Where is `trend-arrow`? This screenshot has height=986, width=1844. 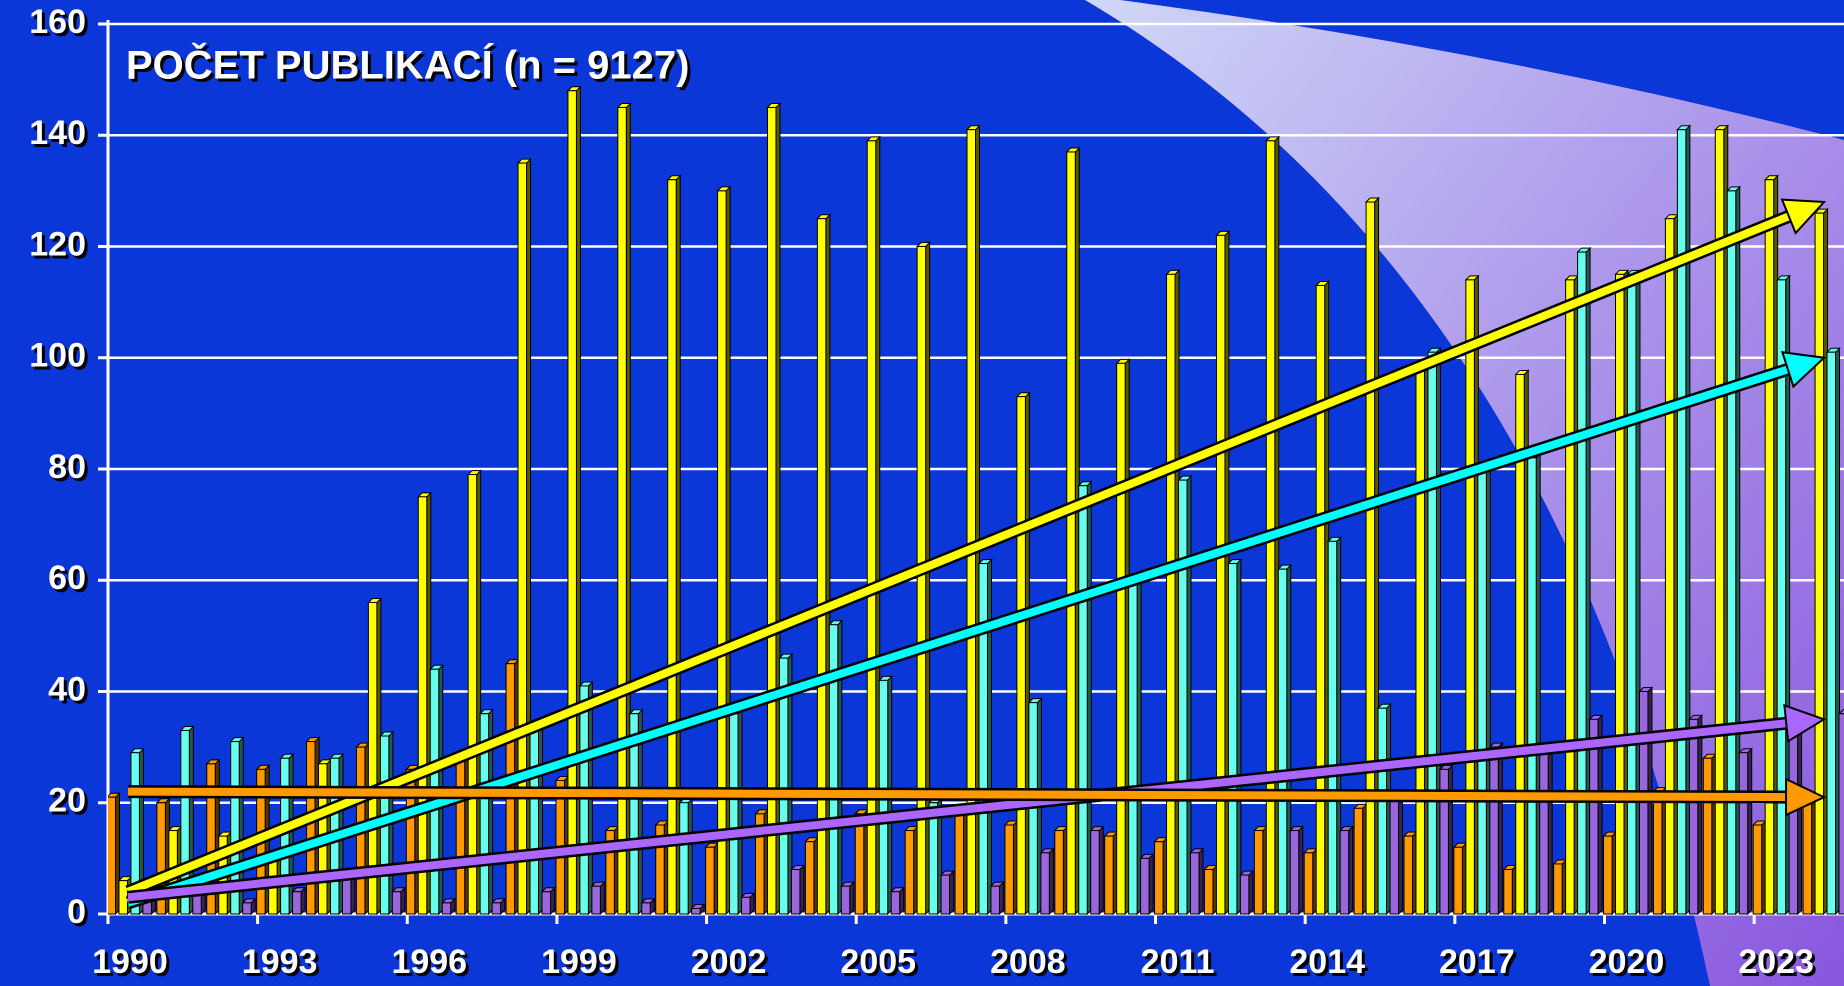 trend-arrow is located at coordinates (977, 797).